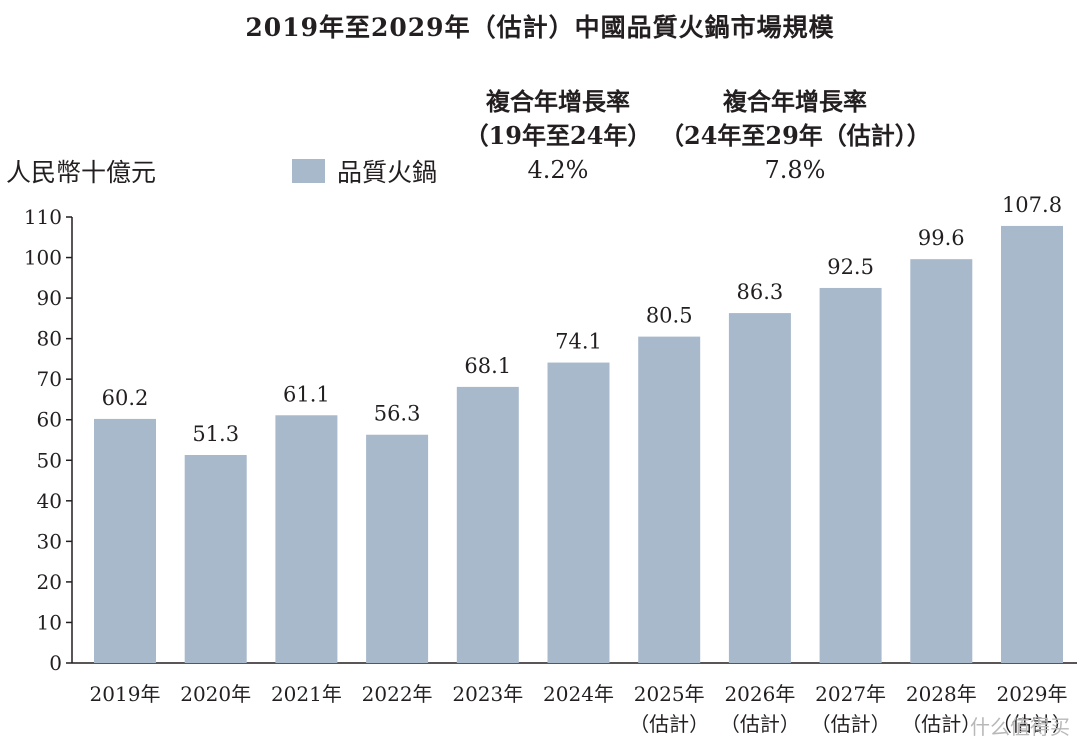 The width and height of the screenshot is (1080, 748). I want to click on bar-value-label: 51.3, so click(215, 434).